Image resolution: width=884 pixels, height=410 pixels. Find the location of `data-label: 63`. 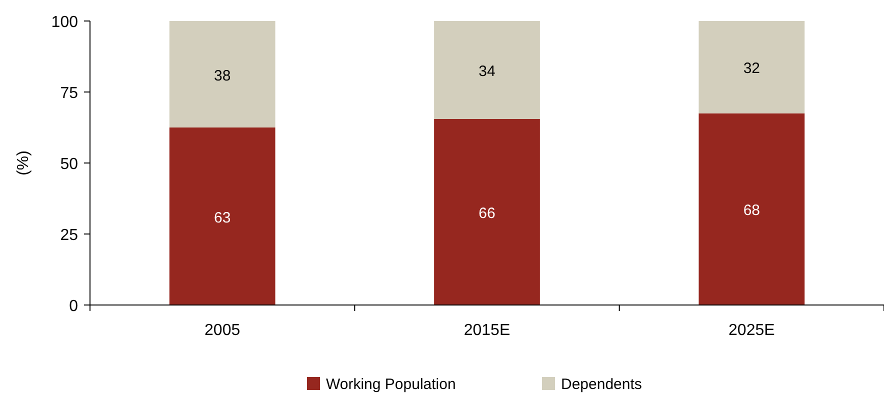

data-label: 63 is located at coordinates (222, 217).